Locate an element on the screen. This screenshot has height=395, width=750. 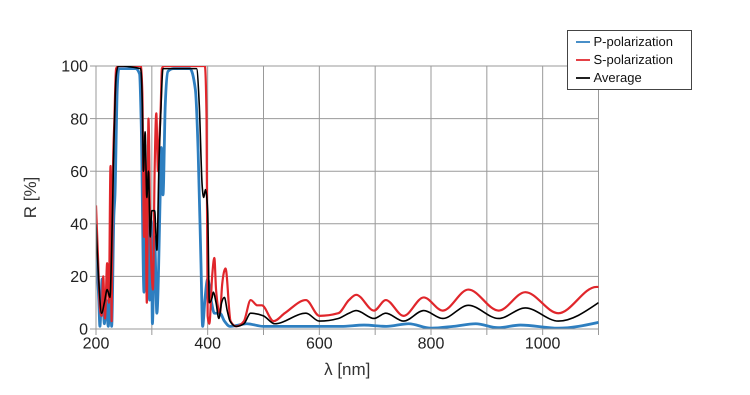
y-tick-label: 20 is located at coordinates (79, 277).